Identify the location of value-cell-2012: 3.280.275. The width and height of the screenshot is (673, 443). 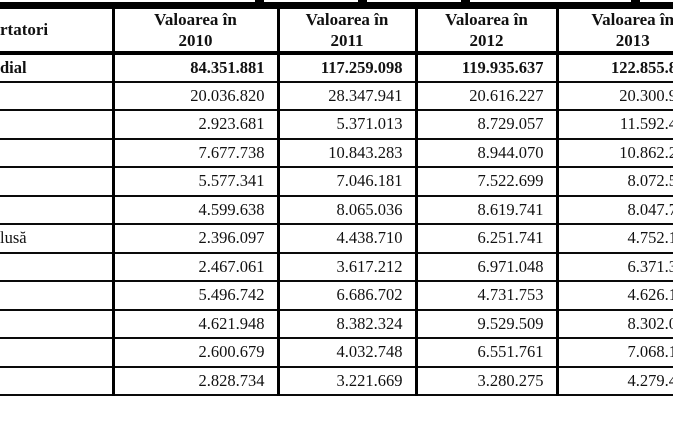
(485, 380).